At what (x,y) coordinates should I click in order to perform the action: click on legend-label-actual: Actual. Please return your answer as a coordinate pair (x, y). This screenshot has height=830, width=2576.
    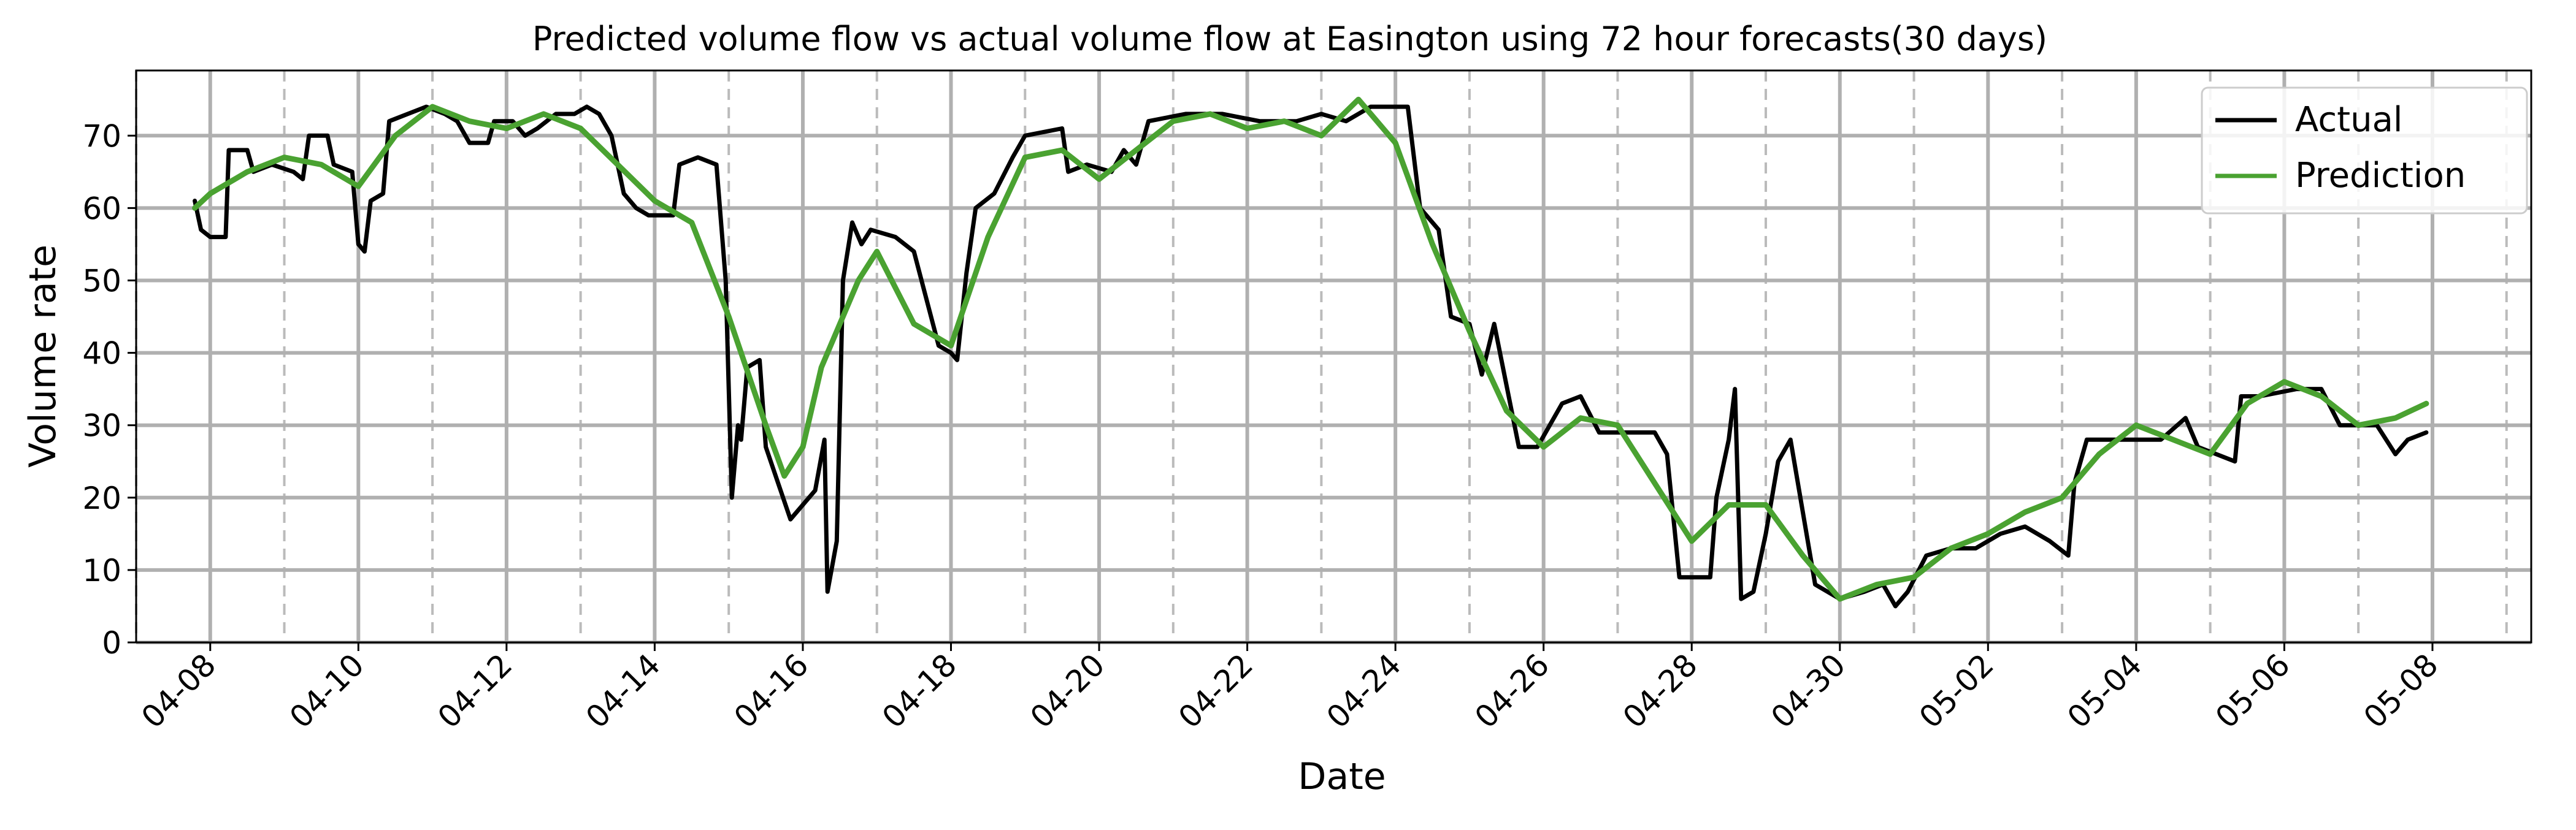
    Looking at the image, I should click on (2348, 120).